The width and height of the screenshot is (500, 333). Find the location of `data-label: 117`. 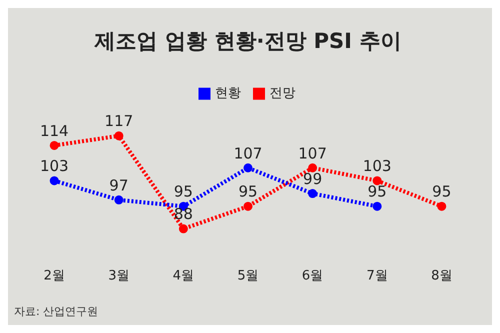

data-label: 117 is located at coordinates (119, 121).